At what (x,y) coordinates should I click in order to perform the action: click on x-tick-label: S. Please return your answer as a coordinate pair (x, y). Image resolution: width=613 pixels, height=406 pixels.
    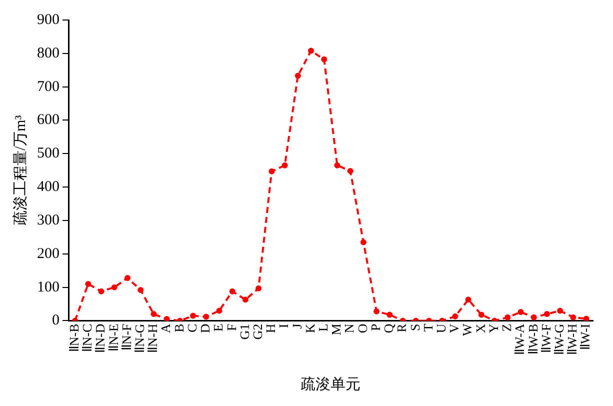
    Looking at the image, I should click on (414, 327).